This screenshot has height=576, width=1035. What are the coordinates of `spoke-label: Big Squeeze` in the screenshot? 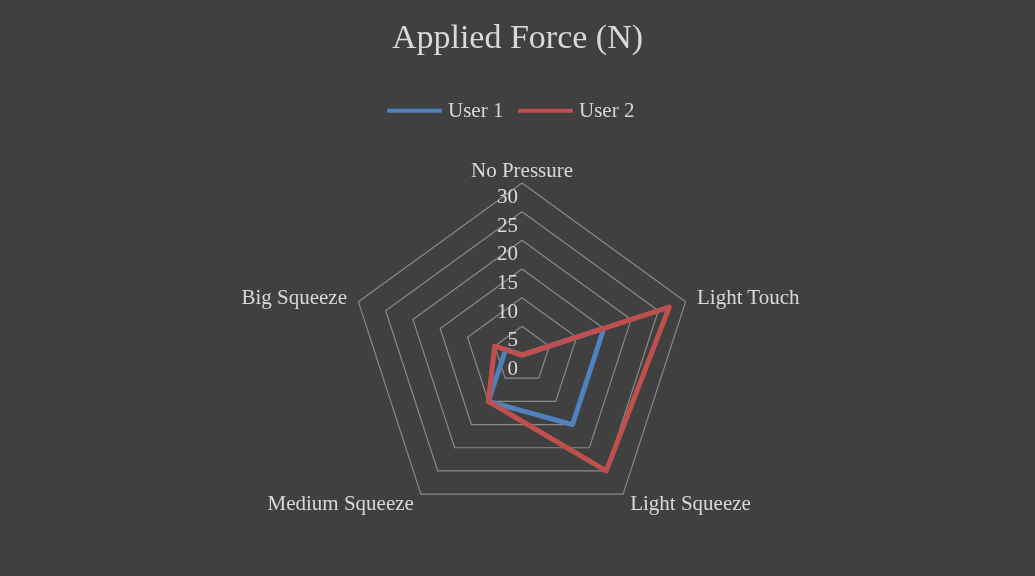 It's located at (294, 297).